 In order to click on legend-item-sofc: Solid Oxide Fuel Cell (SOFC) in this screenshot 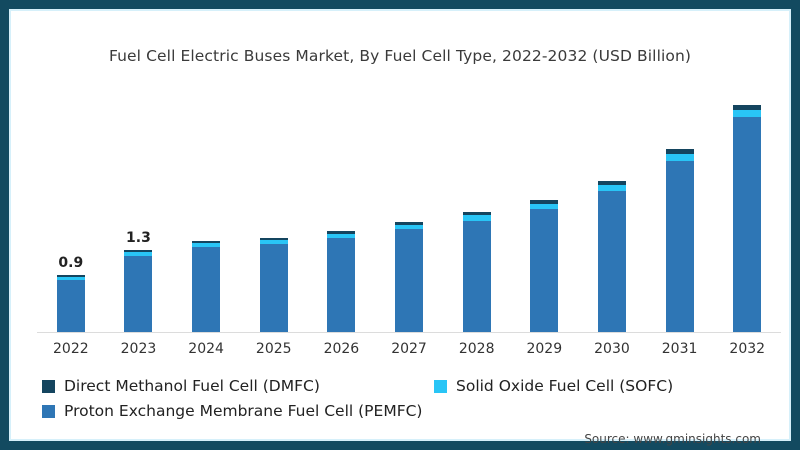, I will do `click(553, 386)`.